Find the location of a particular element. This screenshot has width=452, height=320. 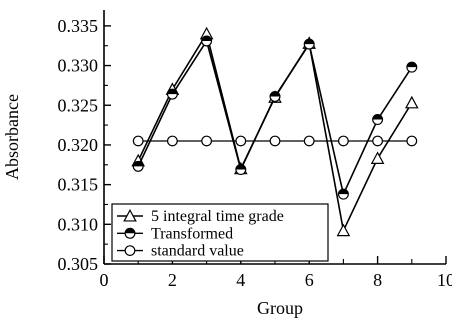

data-point-1-2-fill is located at coordinates (206, 38).